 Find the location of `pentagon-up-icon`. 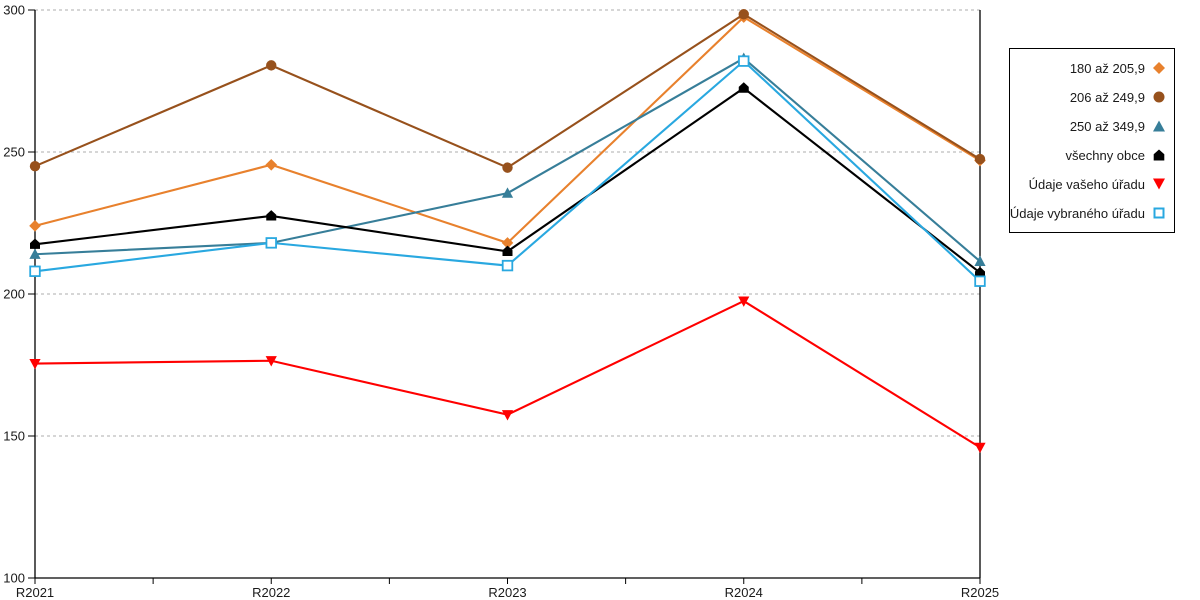

pentagon-up-icon is located at coordinates (1159, 155).